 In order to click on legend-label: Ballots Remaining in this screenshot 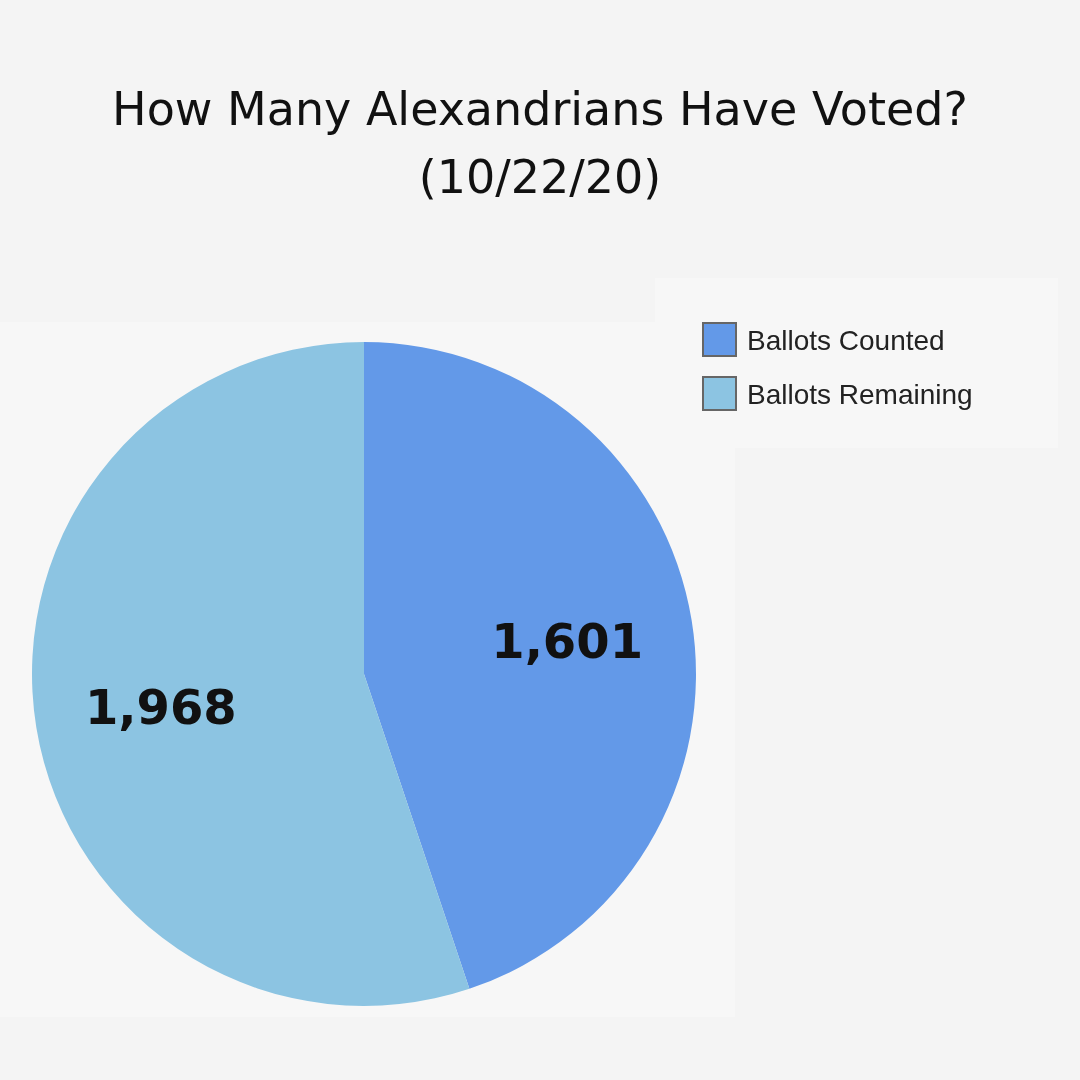, I will do `click(860, 394)`.